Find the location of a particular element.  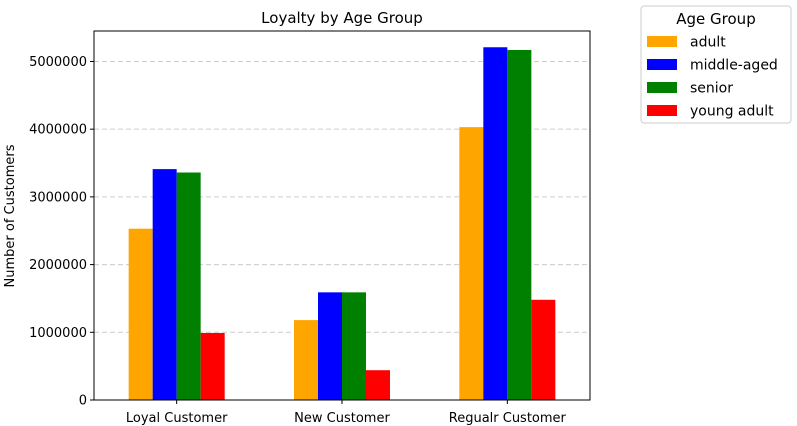

legend-label: young adult is located at coordinates (732, 112).